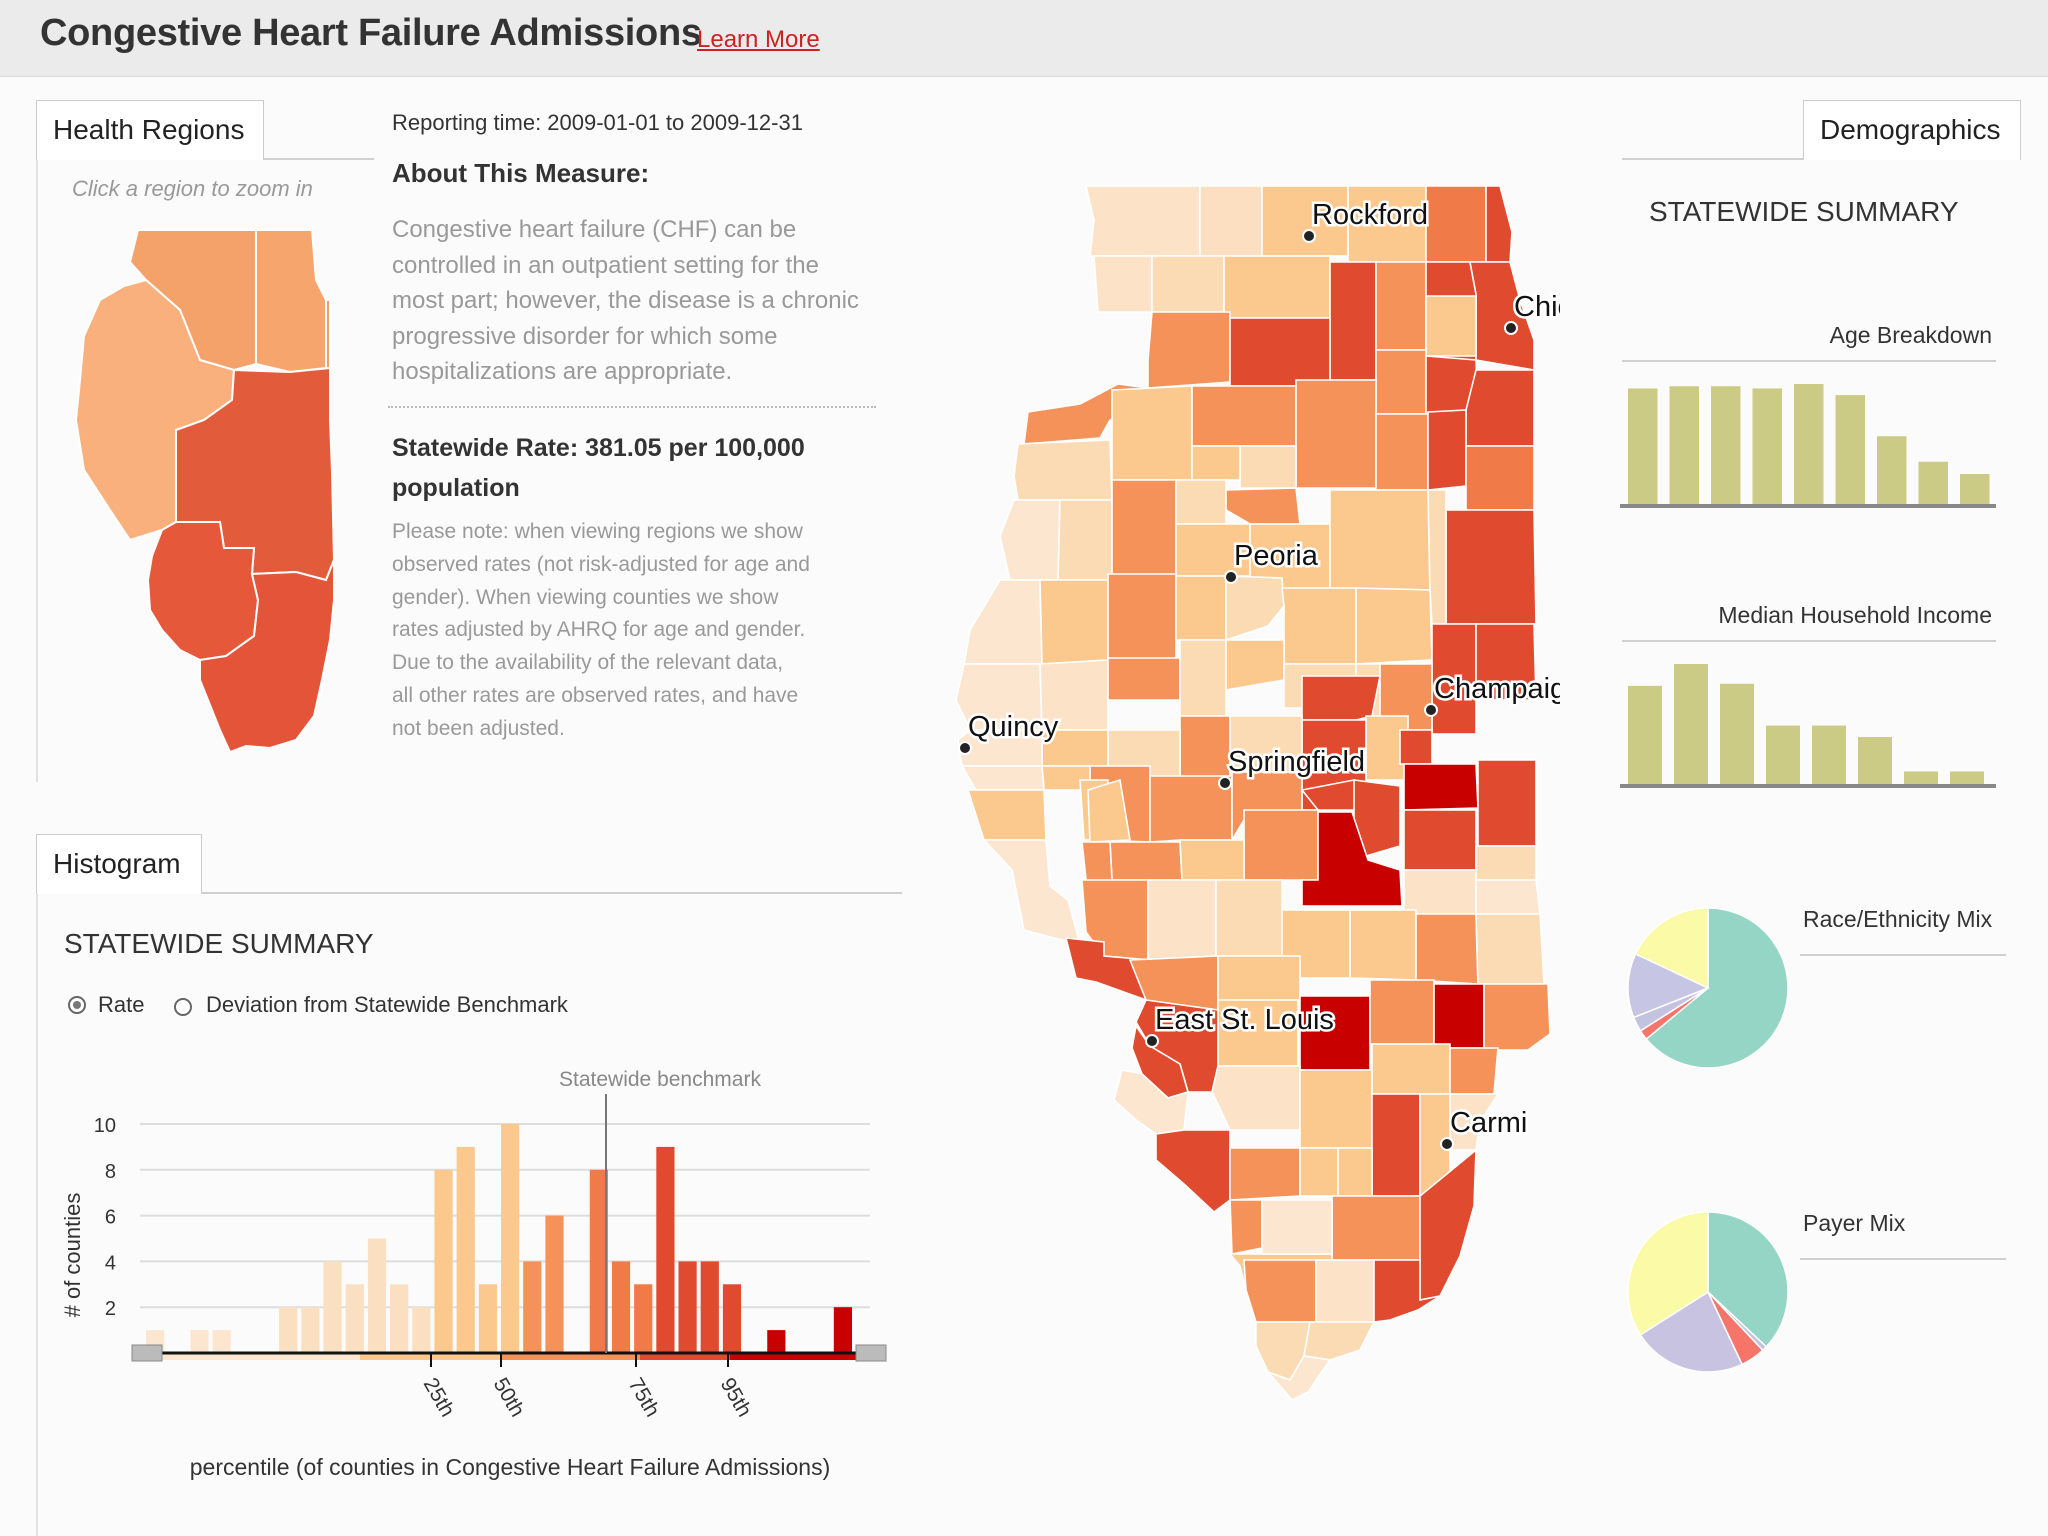 The image size is (2048, 1536). Describe the element at coordinates (1309, 236) in the screenshot. I see `city-dot-rockford` at that location.